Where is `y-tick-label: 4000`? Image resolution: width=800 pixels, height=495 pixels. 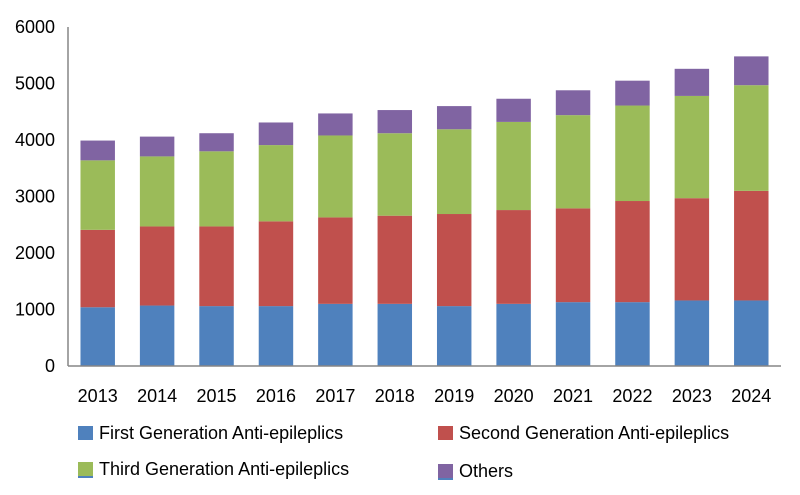 y-tick-label: 4000 is located at coordinates (35, 140).